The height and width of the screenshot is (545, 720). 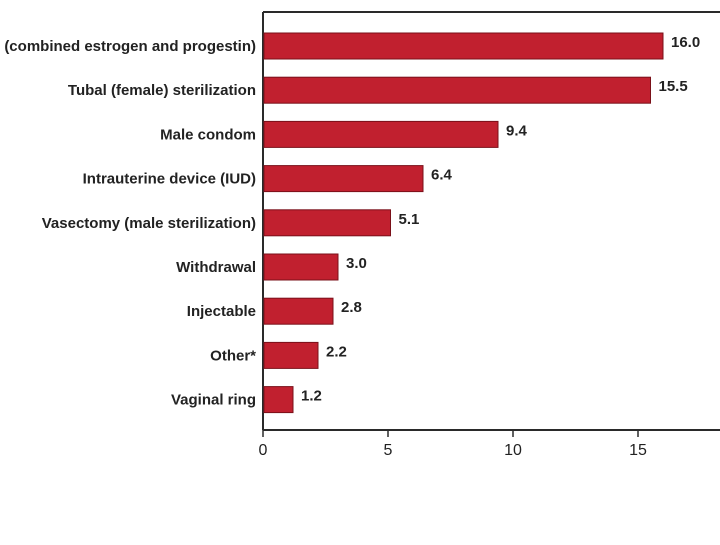 I want to click on value-label: 6.4, so click(x=442, y=175).